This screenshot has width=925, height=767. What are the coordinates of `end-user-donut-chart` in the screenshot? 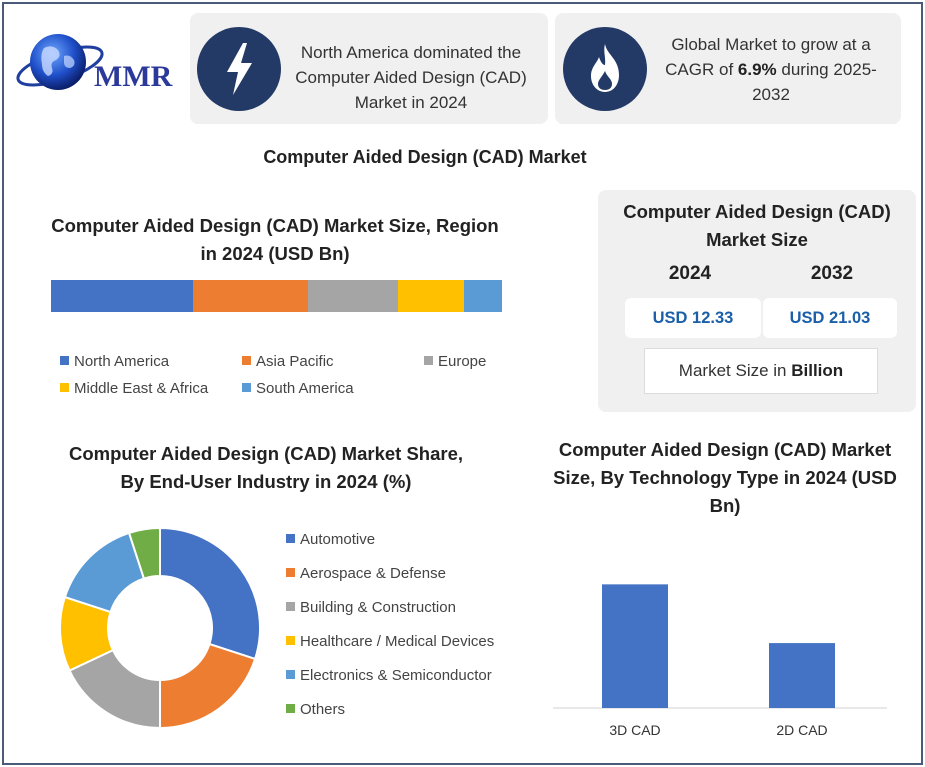 It's located at (160, 628).